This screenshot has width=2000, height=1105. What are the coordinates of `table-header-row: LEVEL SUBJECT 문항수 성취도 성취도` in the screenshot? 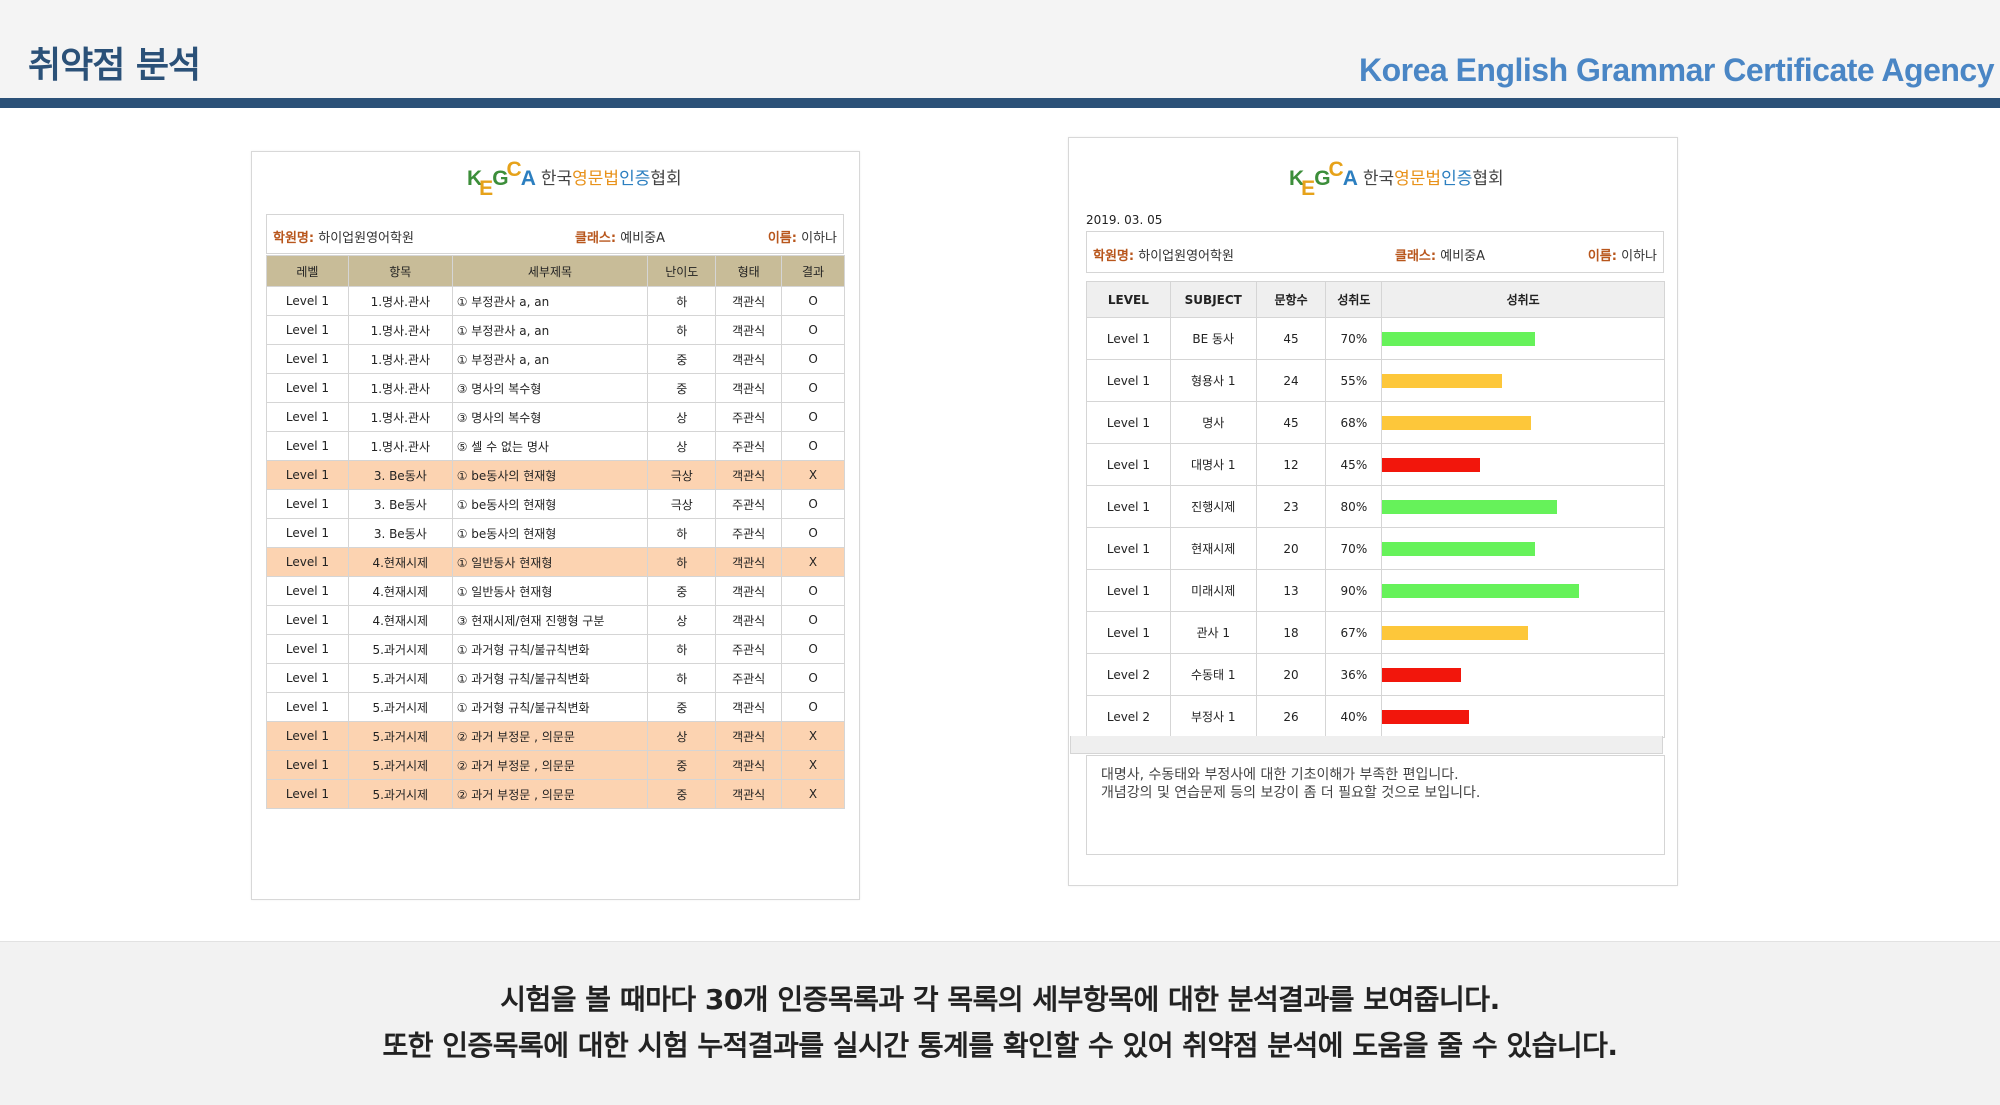 It's located at (1375, 299).